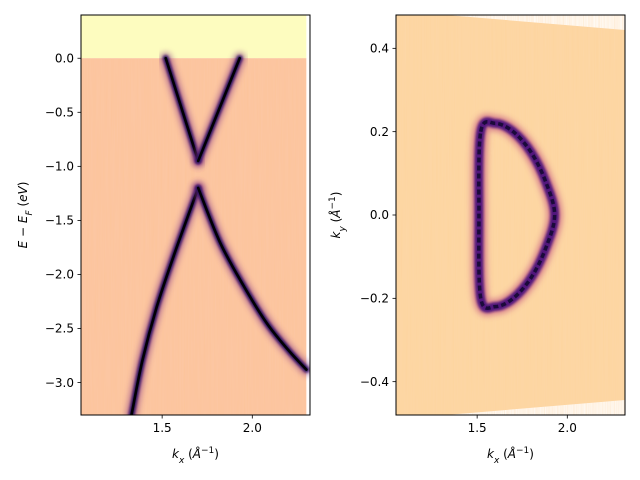 This screenshot has height=480, width=640. What do you see at coordinates (207, 425) in the screenshot?
I see `band-map-x-ticks: 1.5 2.0` at bounding box center [207, 425].